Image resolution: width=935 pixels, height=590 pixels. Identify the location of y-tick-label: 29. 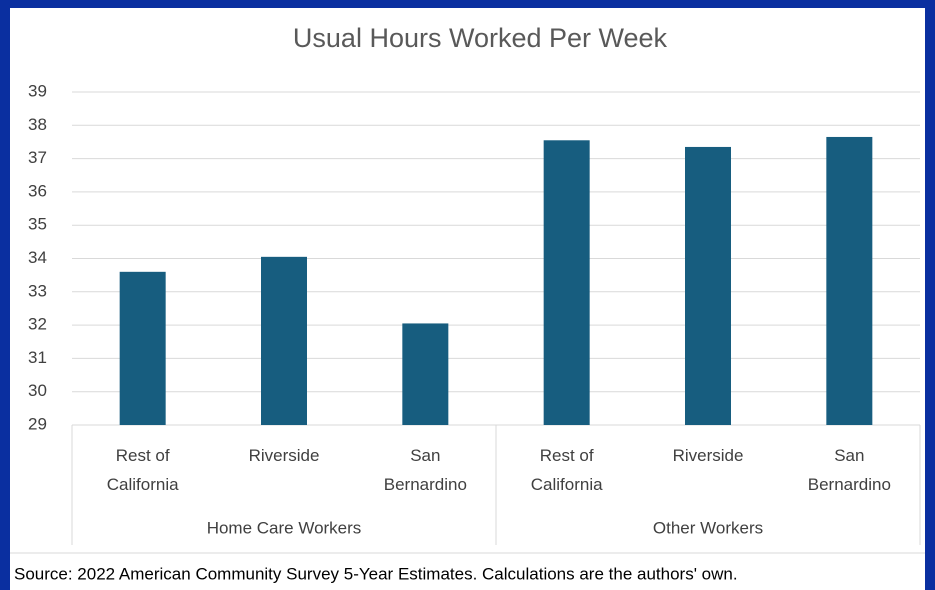
(37, 423).